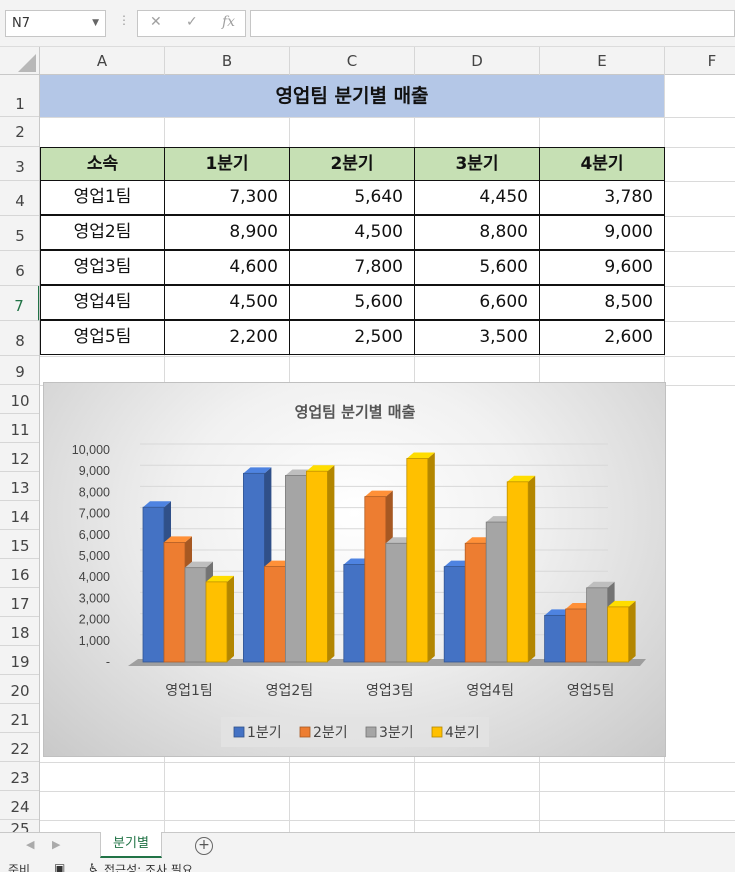 The image size is (735, 872). Describe the element at coordinates (19, 805) in the screenshot. I see `row-header-24: 24` at that location.